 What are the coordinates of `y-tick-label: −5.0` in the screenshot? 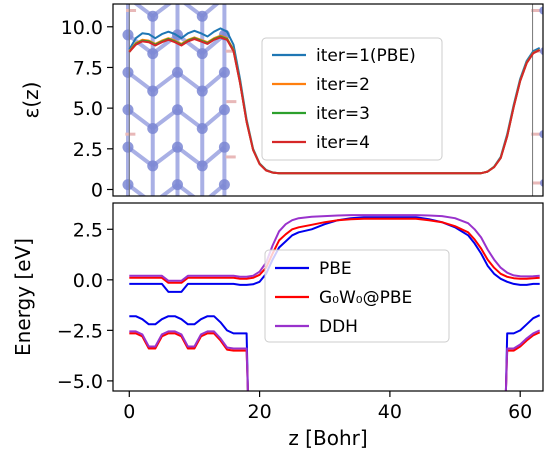 It's located at (80, 382).